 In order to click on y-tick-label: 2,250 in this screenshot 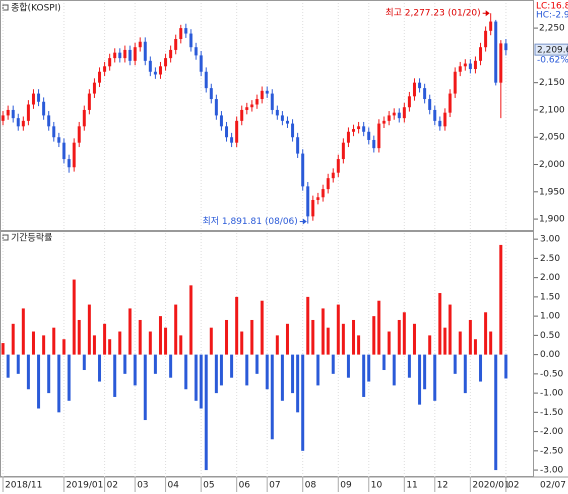, I will do `click(552, 29)`.